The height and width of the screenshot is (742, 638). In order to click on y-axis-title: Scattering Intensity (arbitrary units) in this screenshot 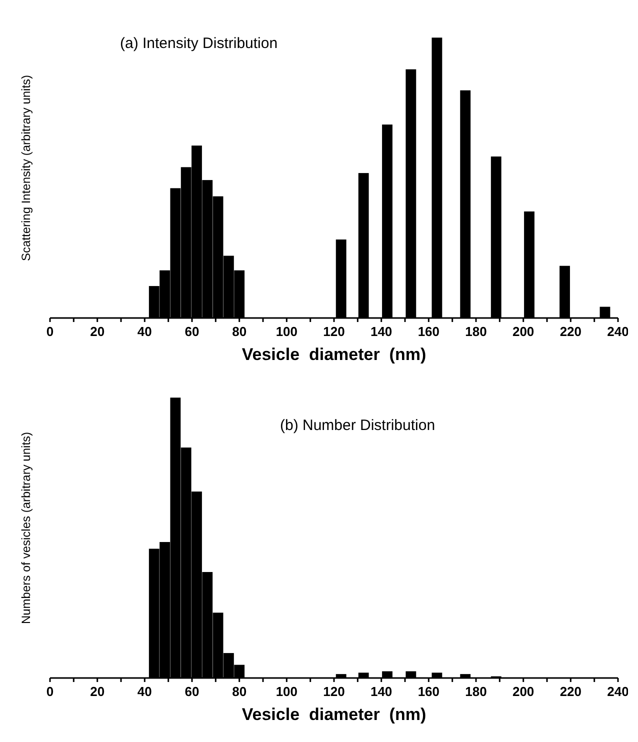, I will do `click(26, 168)`.